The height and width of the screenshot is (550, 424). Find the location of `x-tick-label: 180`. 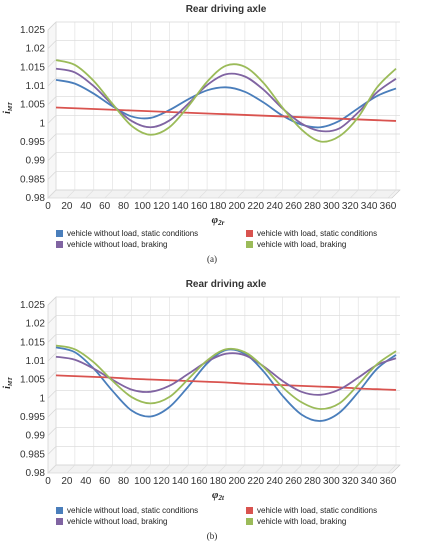

x-tick-label: 180 is located at coordinates (218, 206).